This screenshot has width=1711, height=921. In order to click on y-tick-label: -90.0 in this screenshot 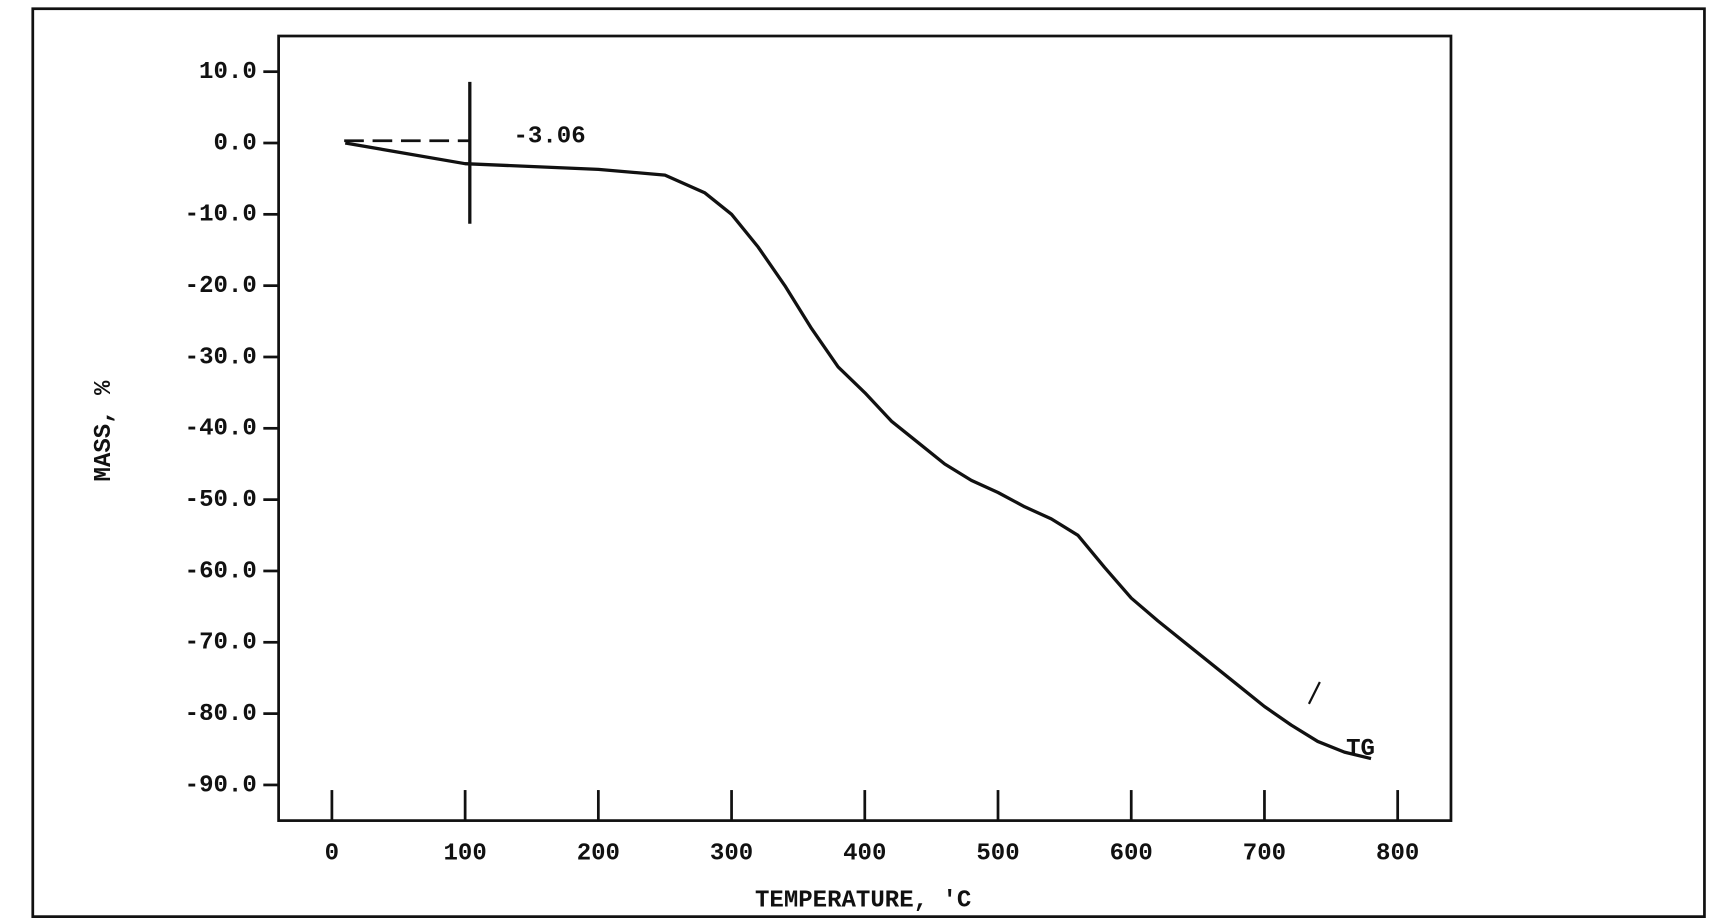, I will do `click(221, 785)`.